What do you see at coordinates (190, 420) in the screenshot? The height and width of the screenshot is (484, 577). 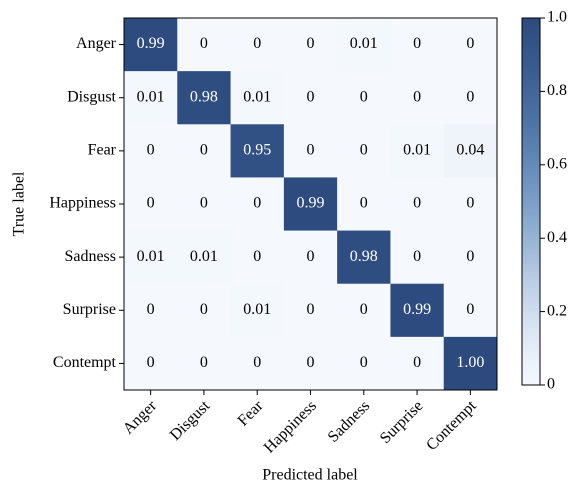 I see `x-tick-label: Disgust` at bounding box center [190, 420].